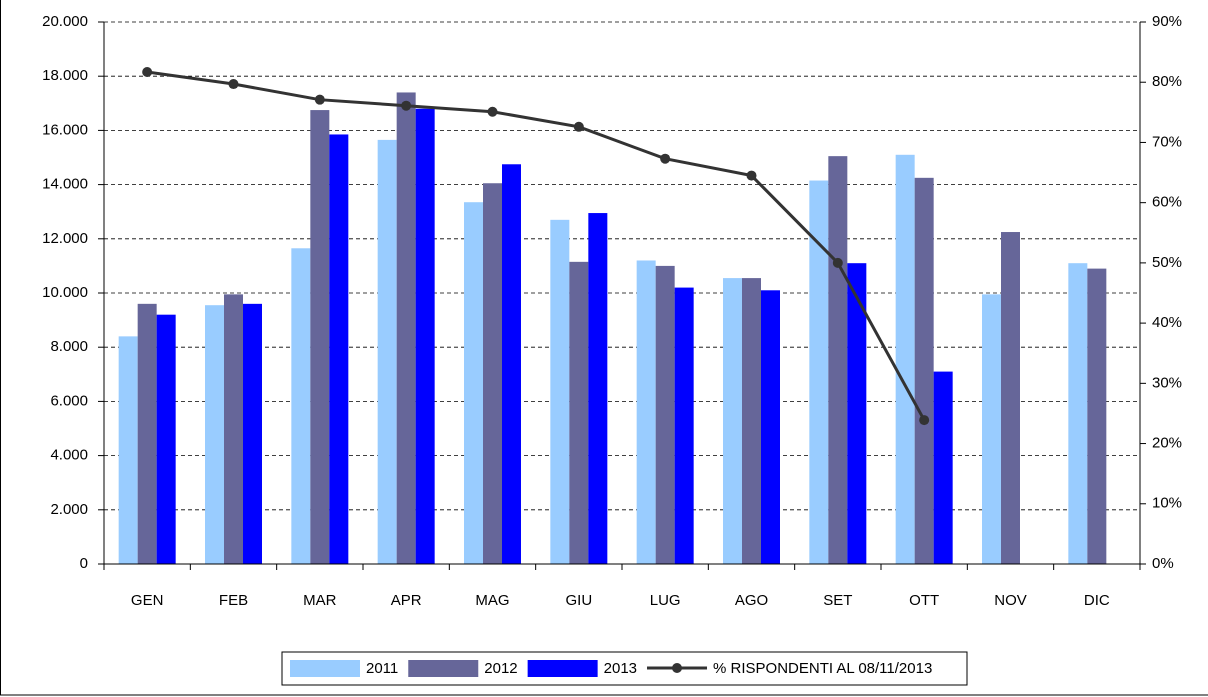 This screenshot has height=697, width=1208. Describe the element at coordinates (1167, 141) in the screenshot. I see `y2-tick-label: 70%` at that location.